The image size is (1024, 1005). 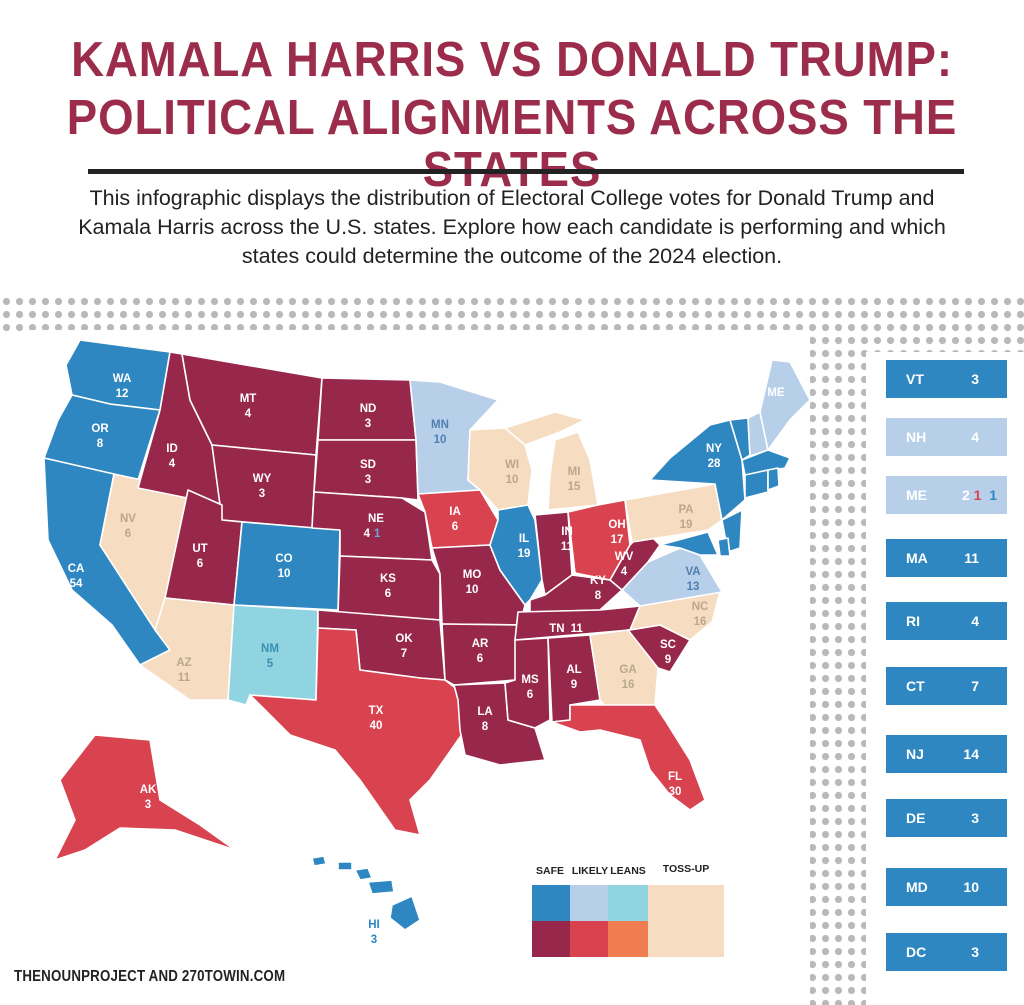 What do you see at coordinates (668, 652) in the screenshot?
I see `label-SC: SC 9` at bounding box center [668, 652].